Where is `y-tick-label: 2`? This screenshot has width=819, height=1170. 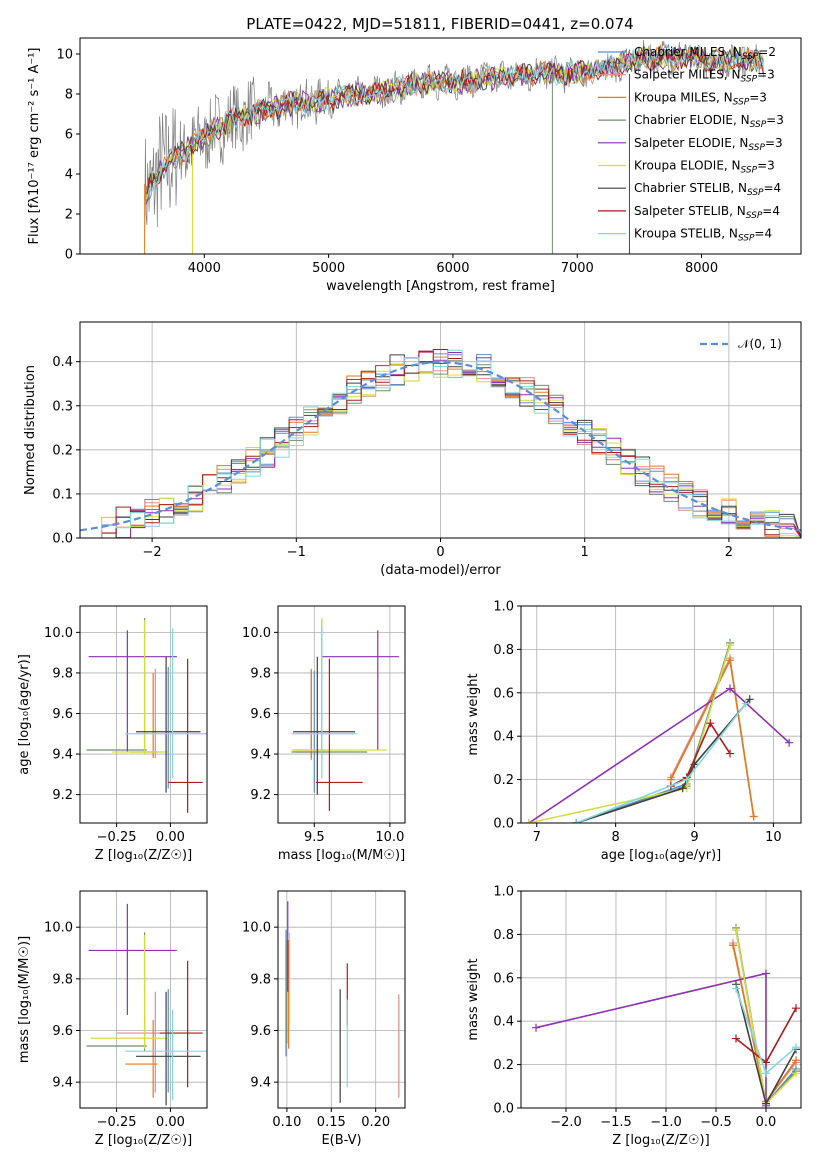 y-tick-label: 2 is located at coordinates (69, 215).